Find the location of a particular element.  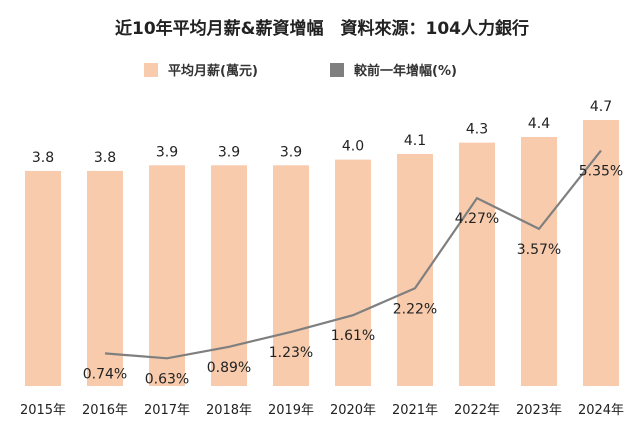

growth-value-label: 0.74% is located at coordinates (105, 374).